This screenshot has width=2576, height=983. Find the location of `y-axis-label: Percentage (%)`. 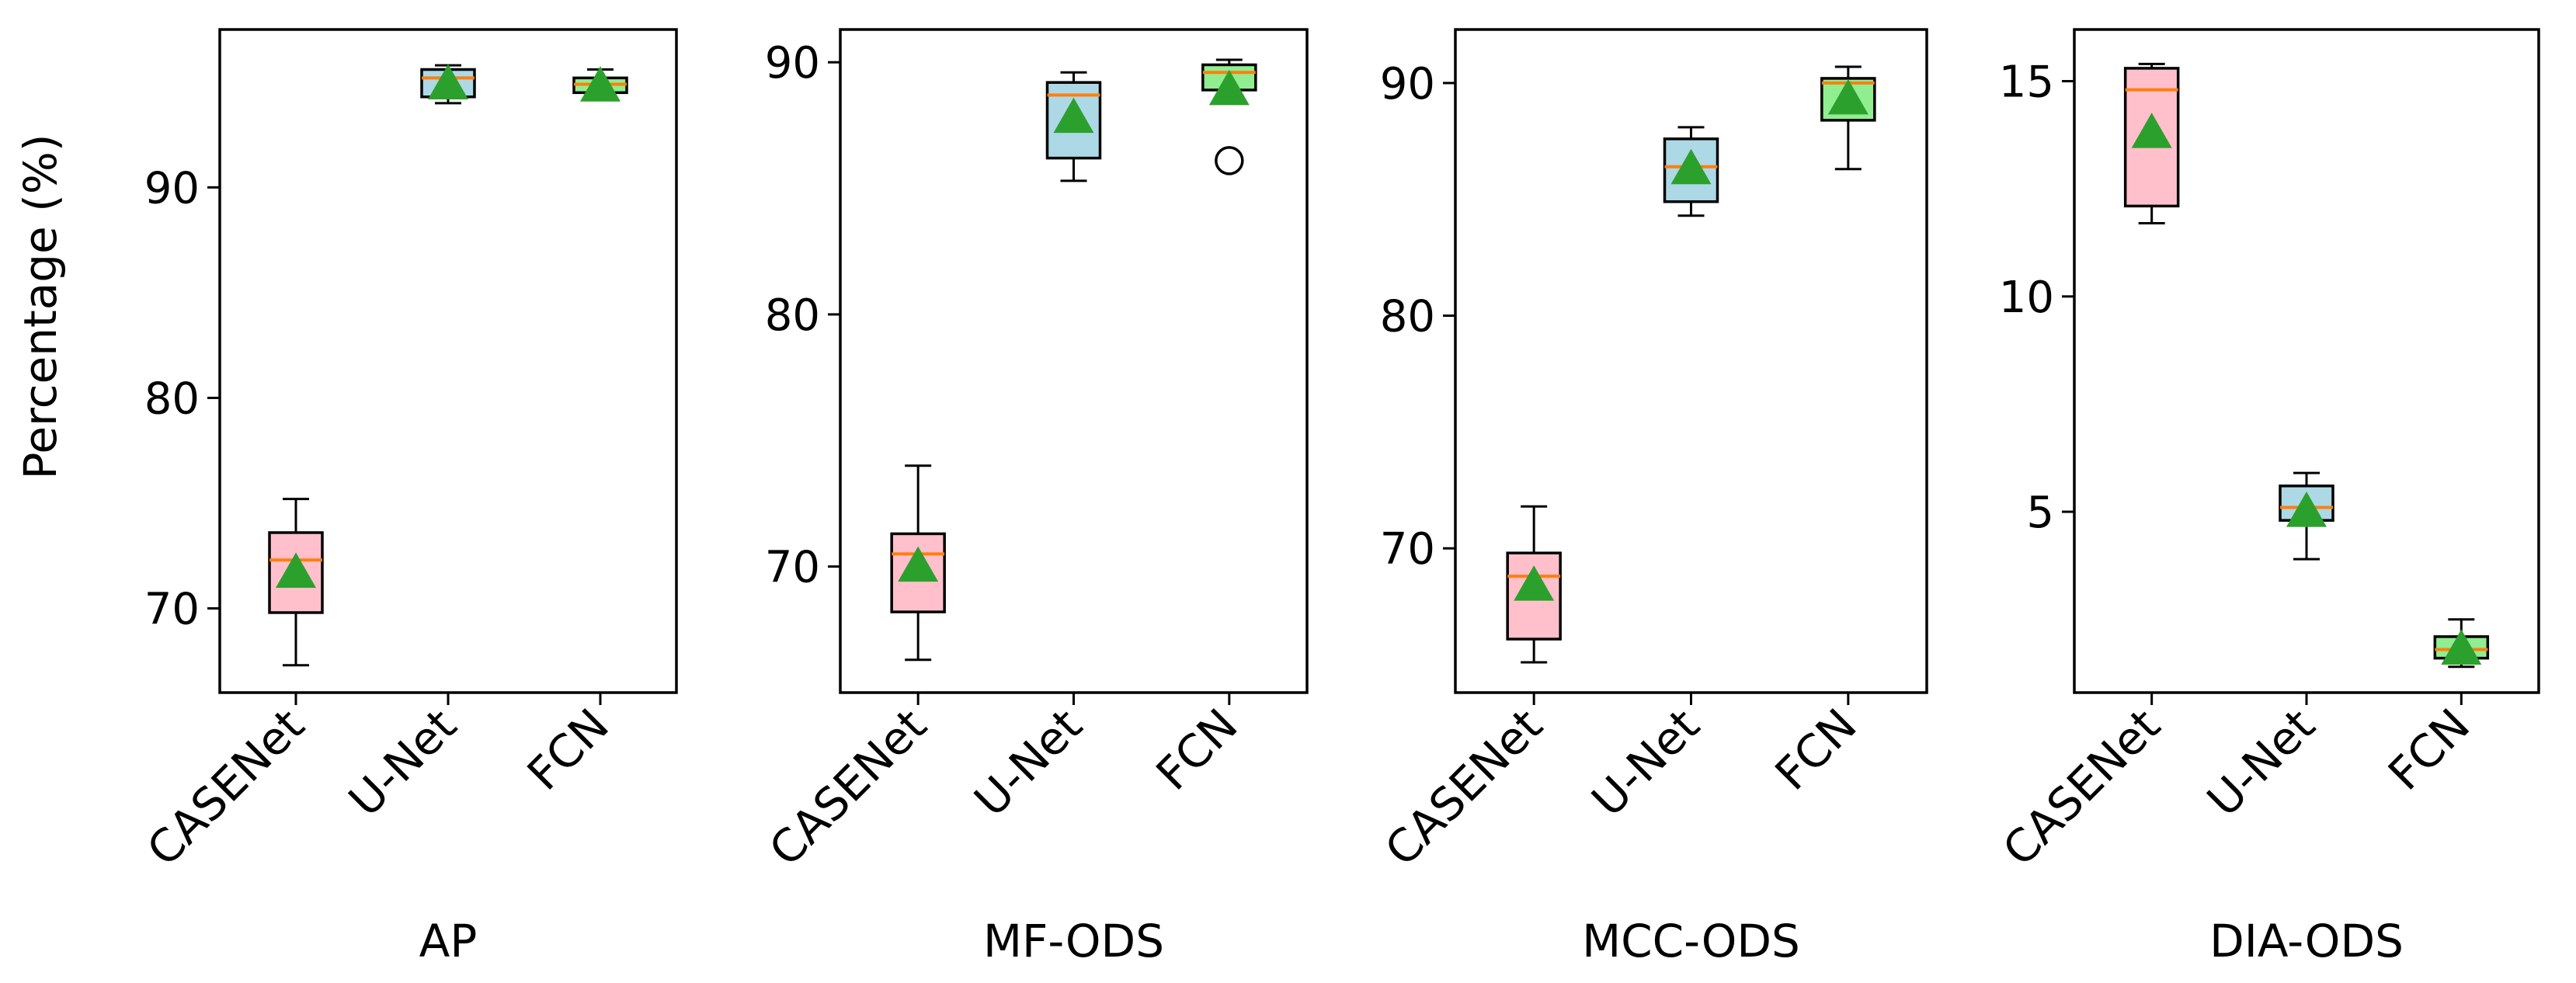

y-axis-label: Percentage (%) is located at coordinates (40, 306).